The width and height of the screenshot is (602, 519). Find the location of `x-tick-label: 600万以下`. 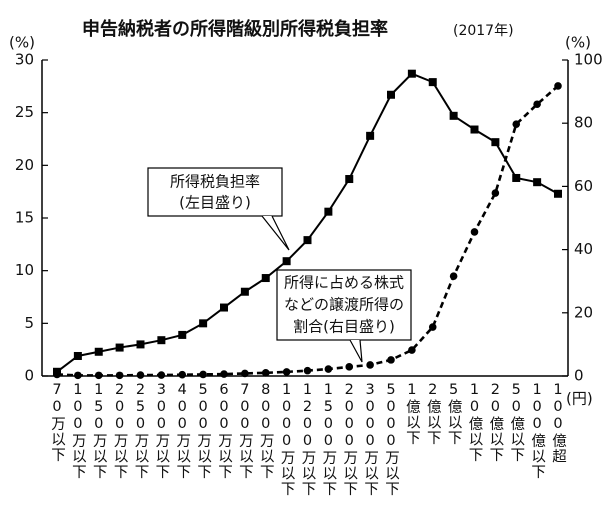

x-tick-label: 600万以下 is located at coordinates (224, 431).